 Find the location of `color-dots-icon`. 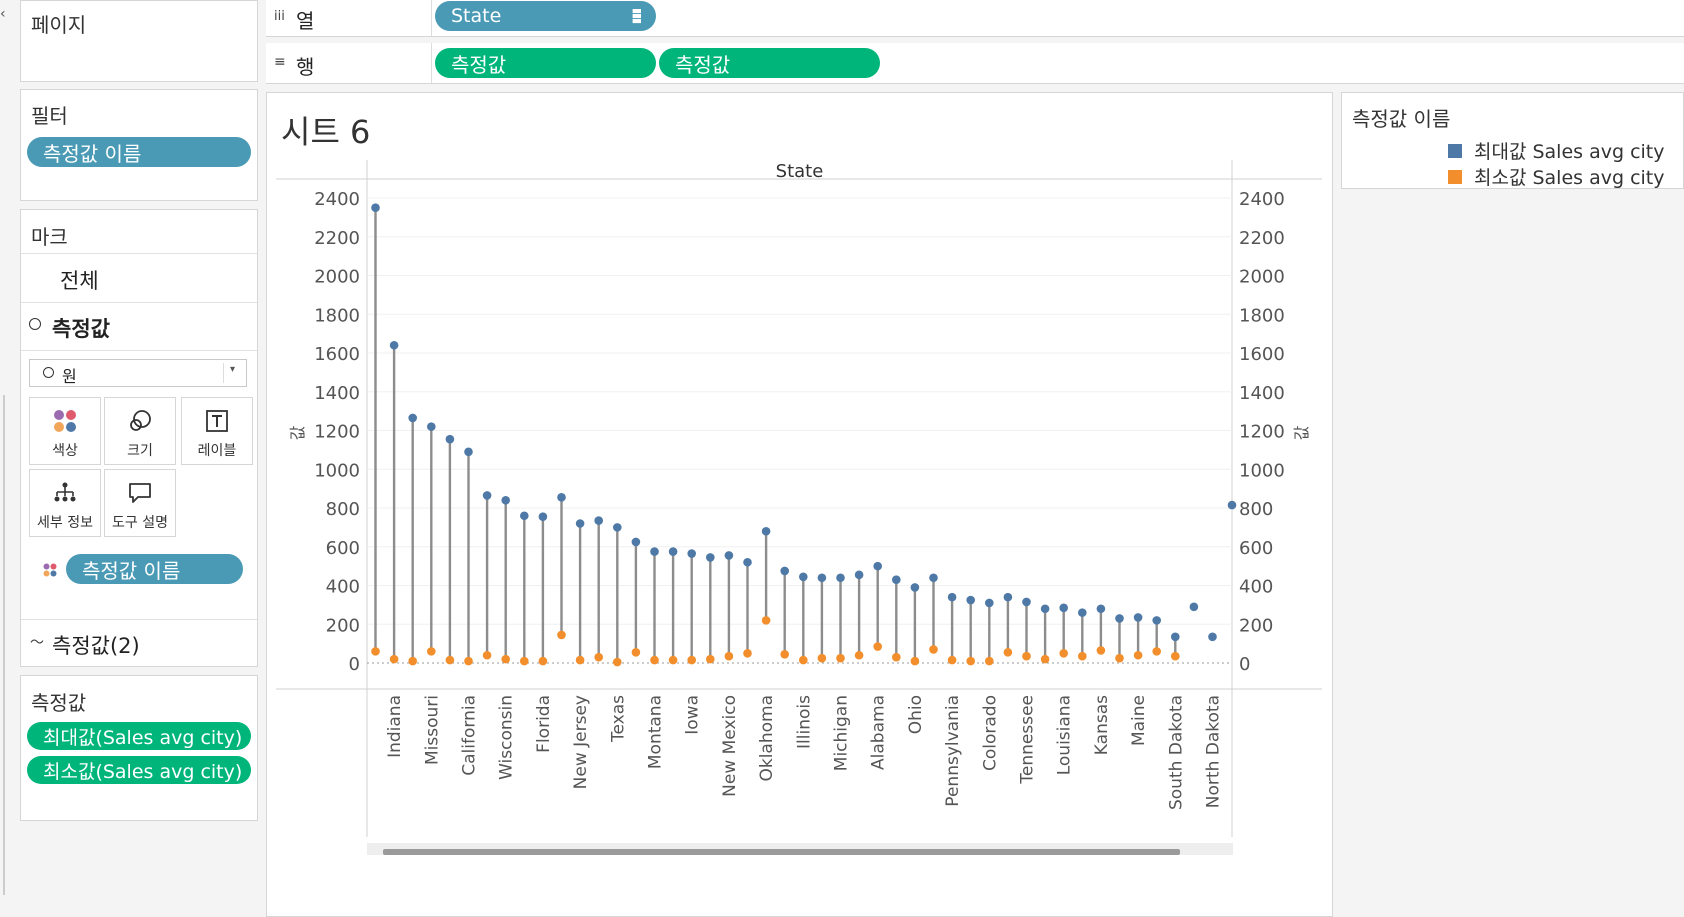

color-dots-icon is located at coordinates (50, 571).